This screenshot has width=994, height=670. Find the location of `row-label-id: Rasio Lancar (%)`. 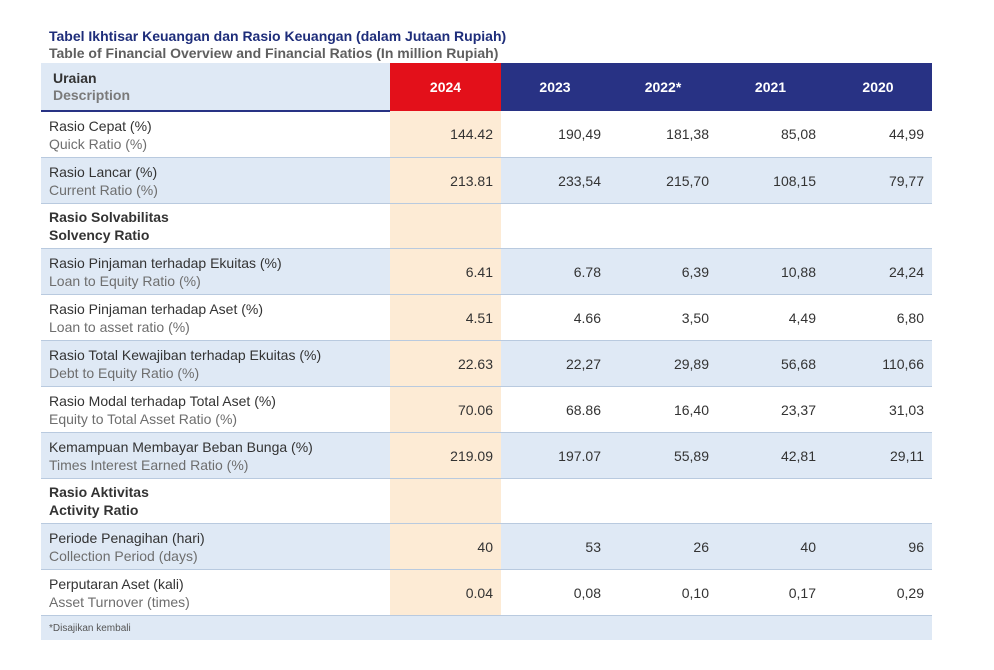

row-label-id: Rasio Lancar (%) is located at coordinates (103, 171).